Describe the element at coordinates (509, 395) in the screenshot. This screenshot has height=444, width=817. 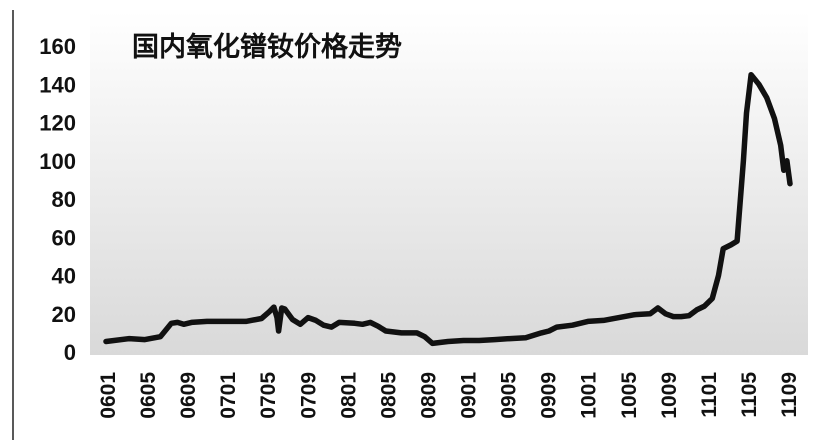
I see `x-tick-label: 0905` at that location.